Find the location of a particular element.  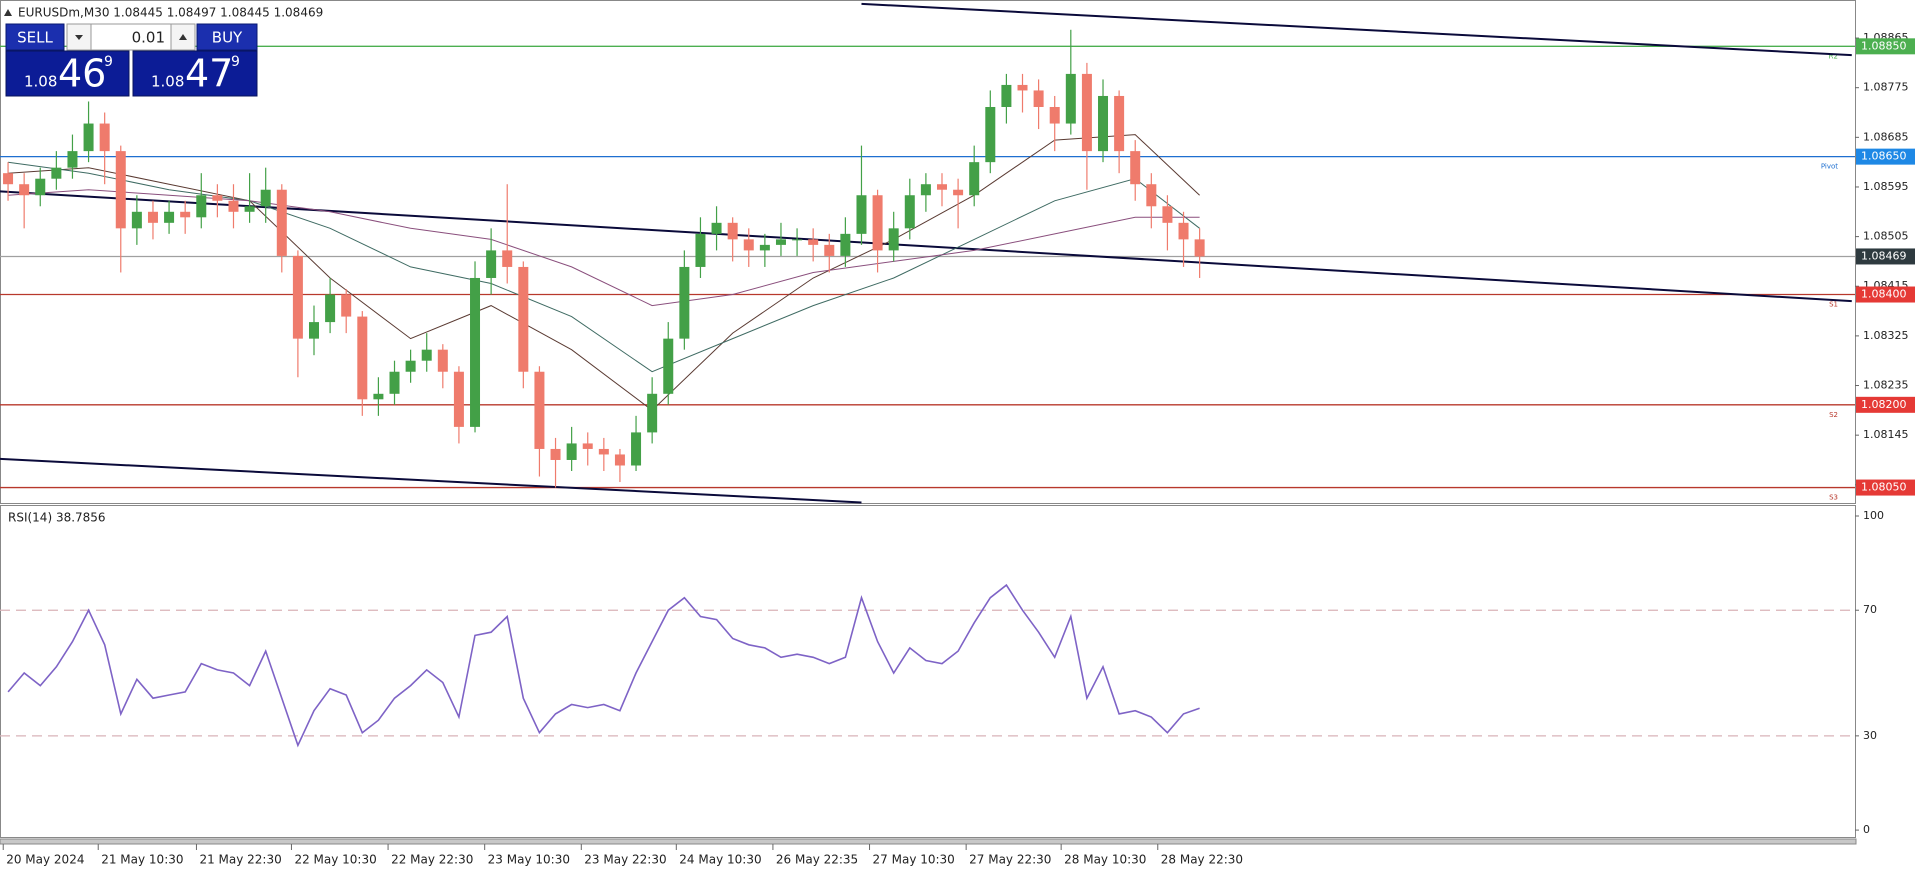

ask-box is located at coordinates (195, 73).